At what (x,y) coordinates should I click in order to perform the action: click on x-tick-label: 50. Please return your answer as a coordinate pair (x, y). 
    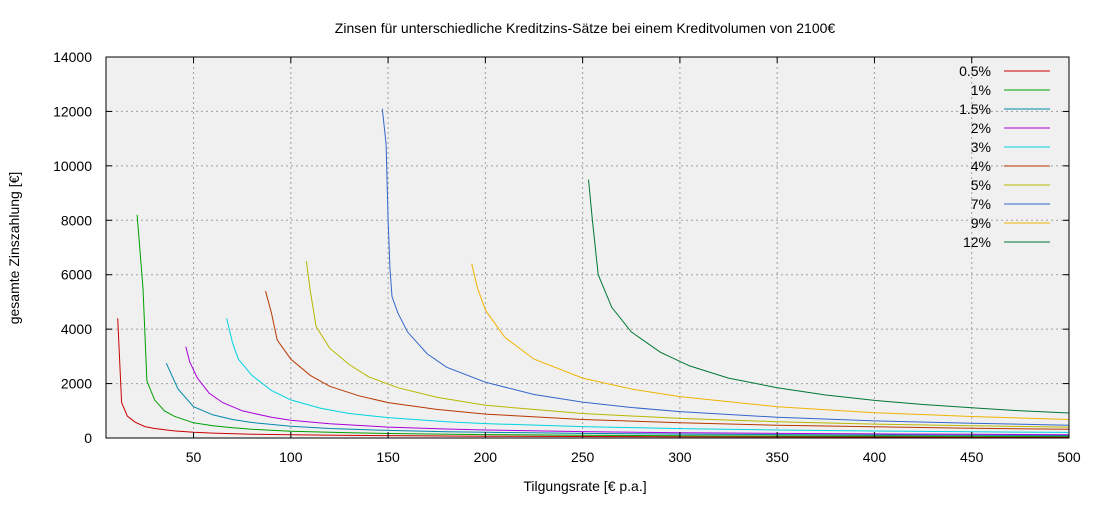
    Looking at the image, I should click on (194, 457).